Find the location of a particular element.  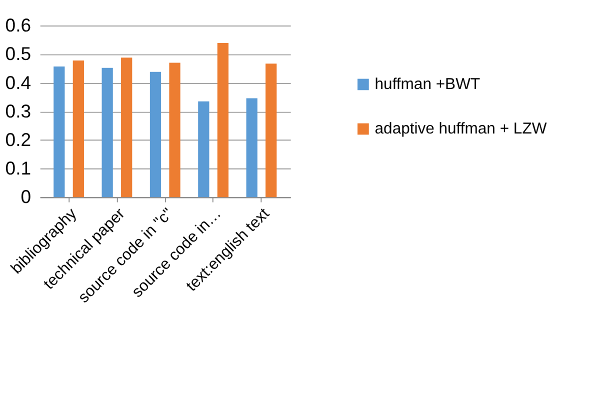

legend-label: huffman +BWT is located at coordinates (427, 85).